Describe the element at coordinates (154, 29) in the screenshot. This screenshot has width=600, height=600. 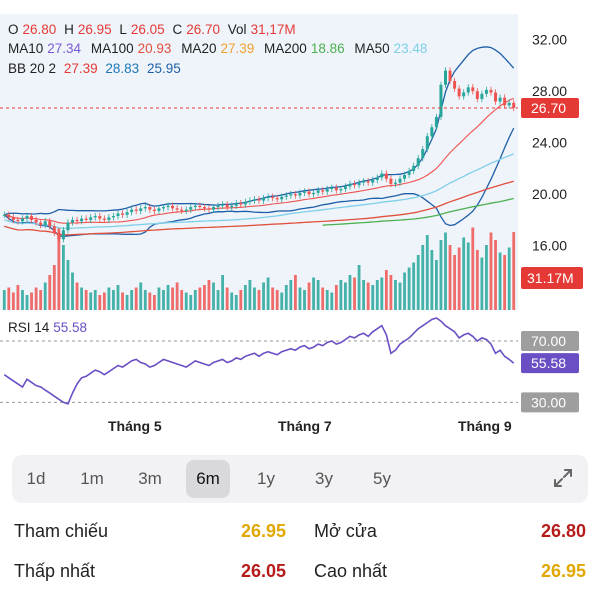
I see `ohlc-header: O 26.80 H 26.95 L 26.05 C 26.70 Vol 31,17M` at that location.